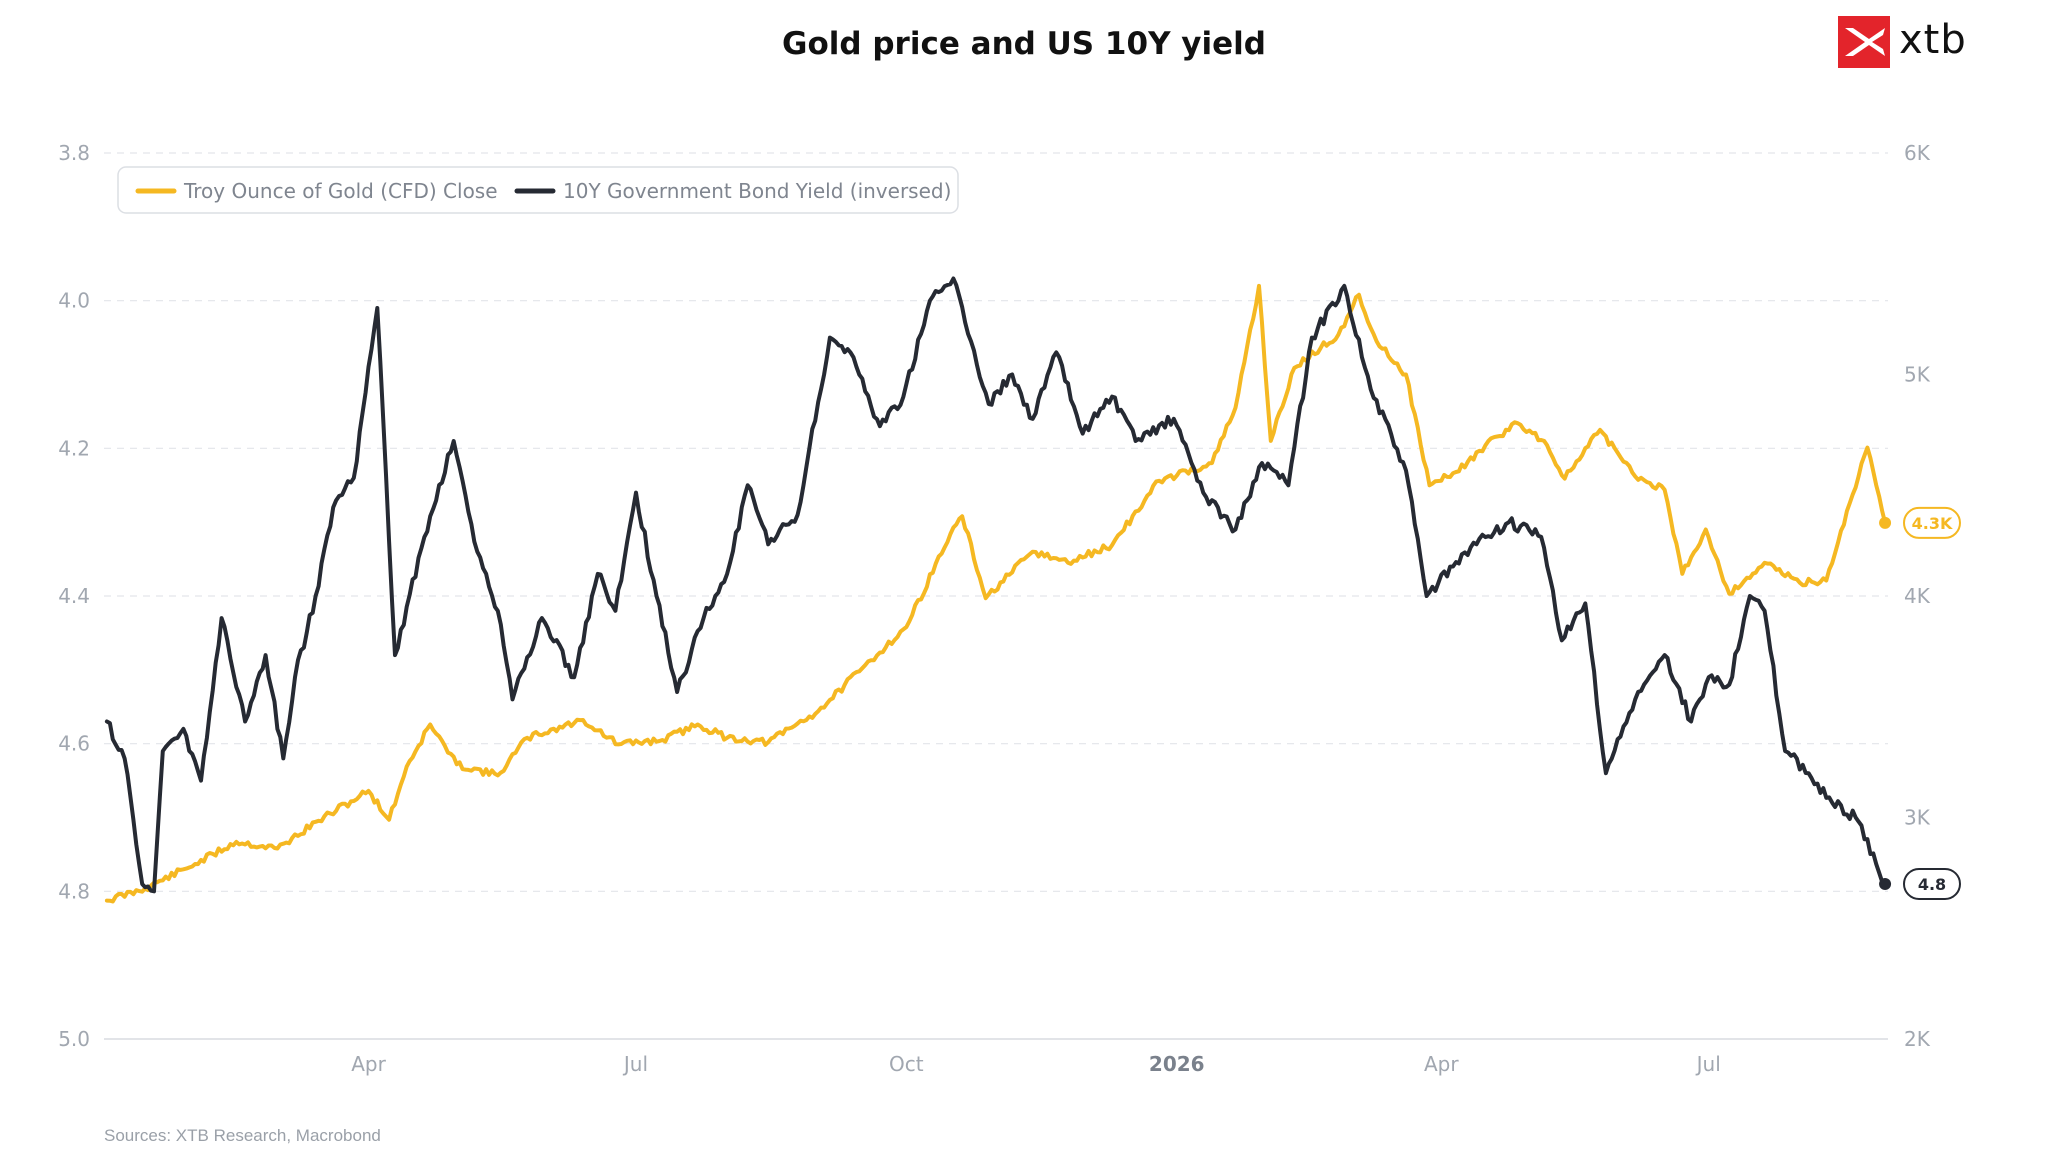 Image resolution: width=2048 pixels, height=1152 pixels. I want to click on right-tick-label: 2K, so click(1917, 1039).